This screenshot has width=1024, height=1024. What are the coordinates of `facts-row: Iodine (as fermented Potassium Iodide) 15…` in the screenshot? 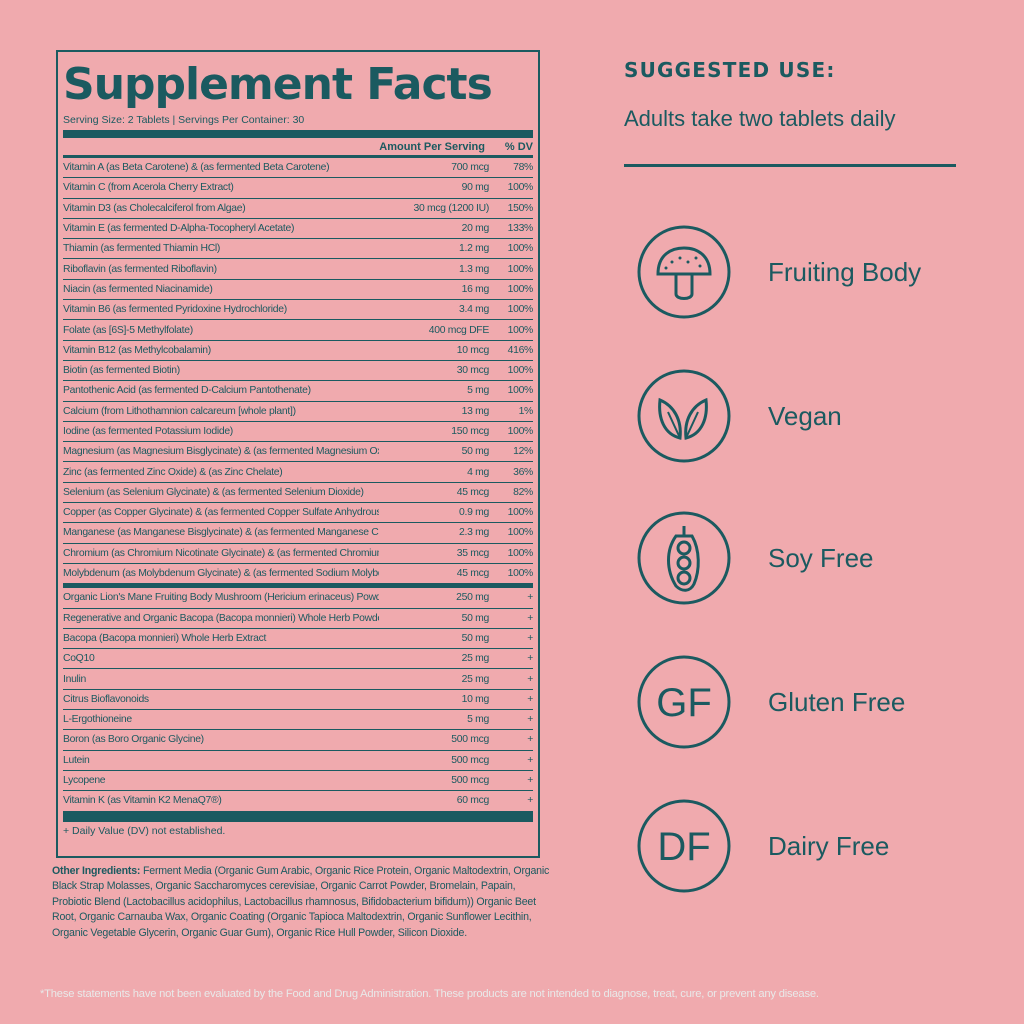 It's located at (298, 432).